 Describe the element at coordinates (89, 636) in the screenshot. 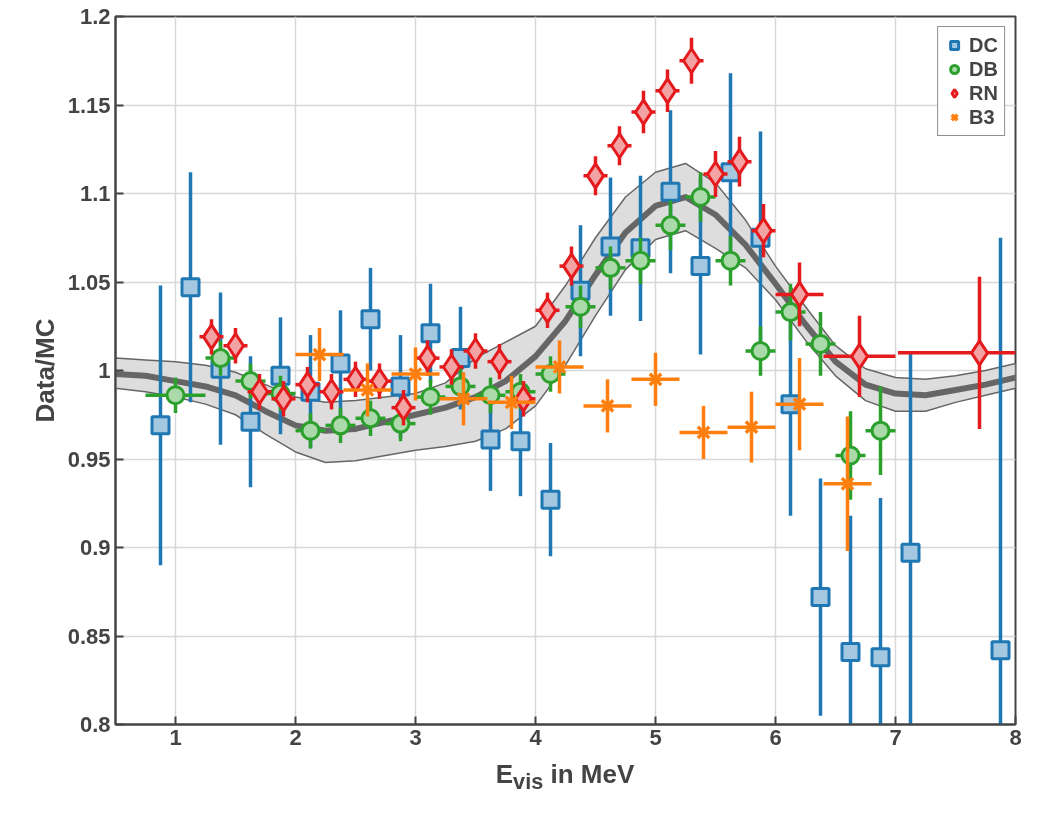

I see `y-tick-label: 0.85` at that location.